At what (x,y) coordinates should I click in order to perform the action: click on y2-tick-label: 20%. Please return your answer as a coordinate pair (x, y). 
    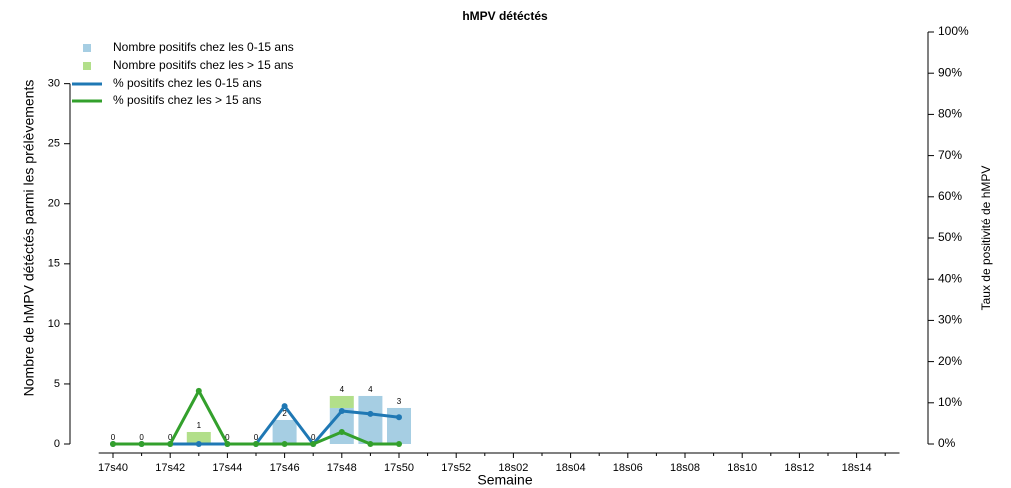
    Looking at the image, I should click on (950, 361).